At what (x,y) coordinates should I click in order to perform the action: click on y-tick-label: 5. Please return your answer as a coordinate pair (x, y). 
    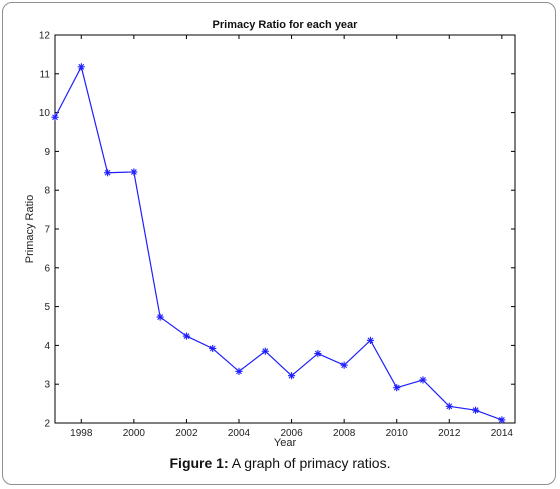
    Looking at the image, I should click on (47, 307).